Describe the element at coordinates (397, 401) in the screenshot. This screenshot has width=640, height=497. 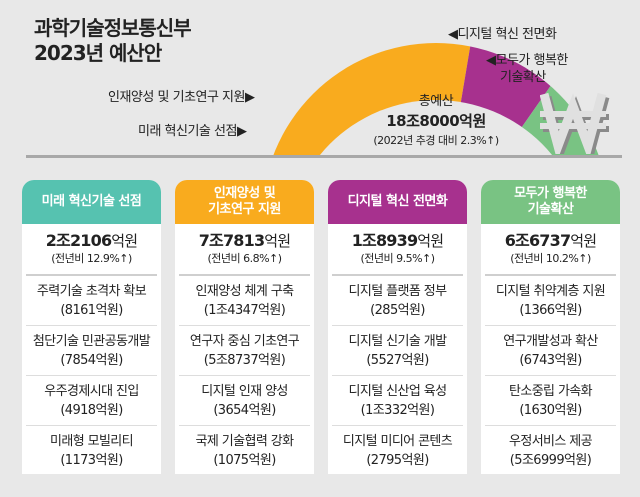
I see `list-item: 디지털 신산업 육성 (1조332억원)` at that location.